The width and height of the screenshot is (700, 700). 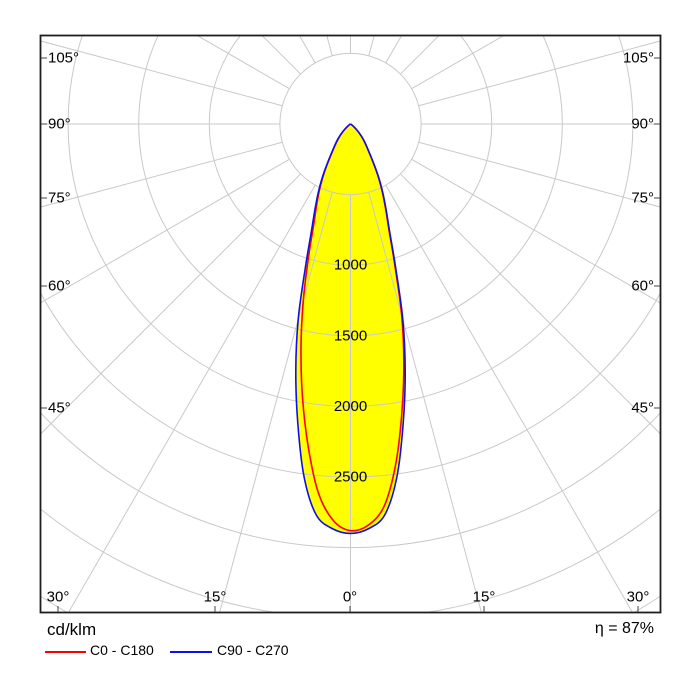 What do you see at coordinates (350, 406) in the screenshot?
I see `ring-value-label: 2000` at bounding box center [350, 406].